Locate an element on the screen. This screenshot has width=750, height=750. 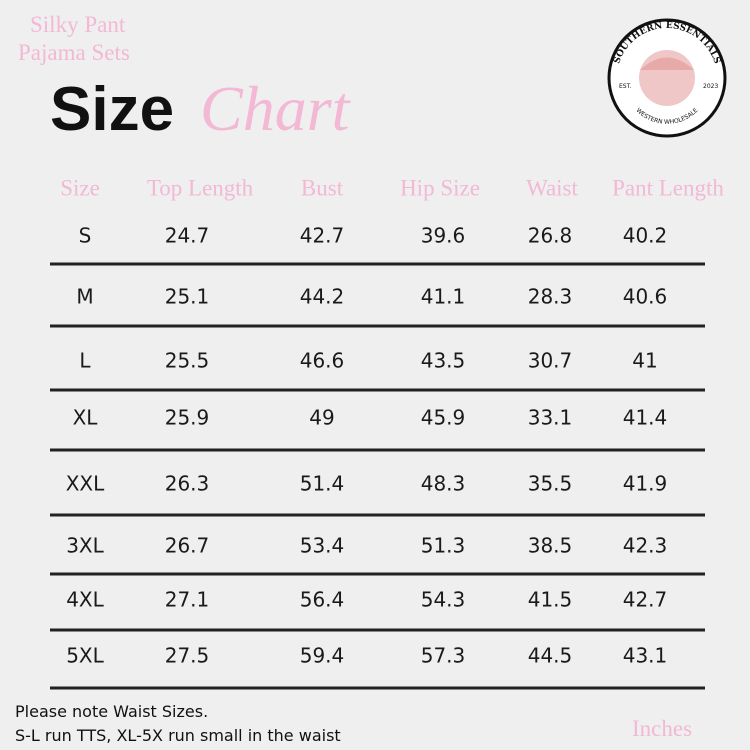
measurement-cell: 41.4 is located at coordinates (645, 418).